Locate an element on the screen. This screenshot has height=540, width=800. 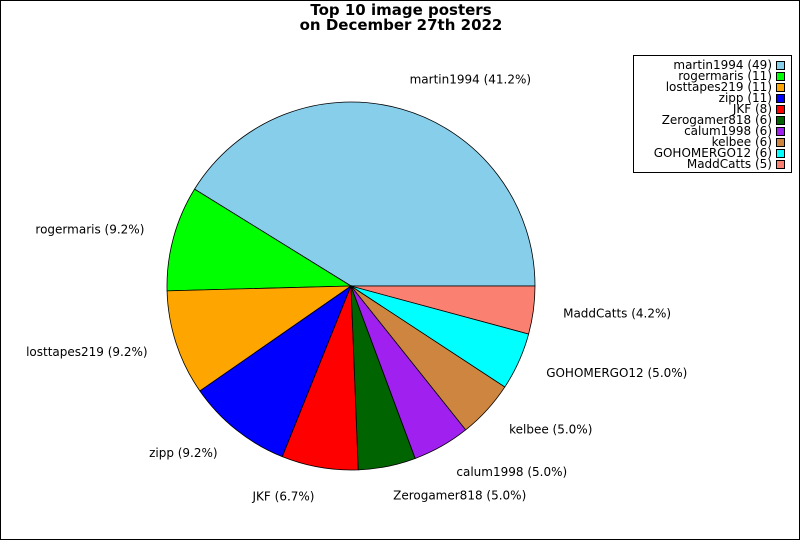
legend-label: GOHOMERGO12 (6) is located at coordinates (712, 153).